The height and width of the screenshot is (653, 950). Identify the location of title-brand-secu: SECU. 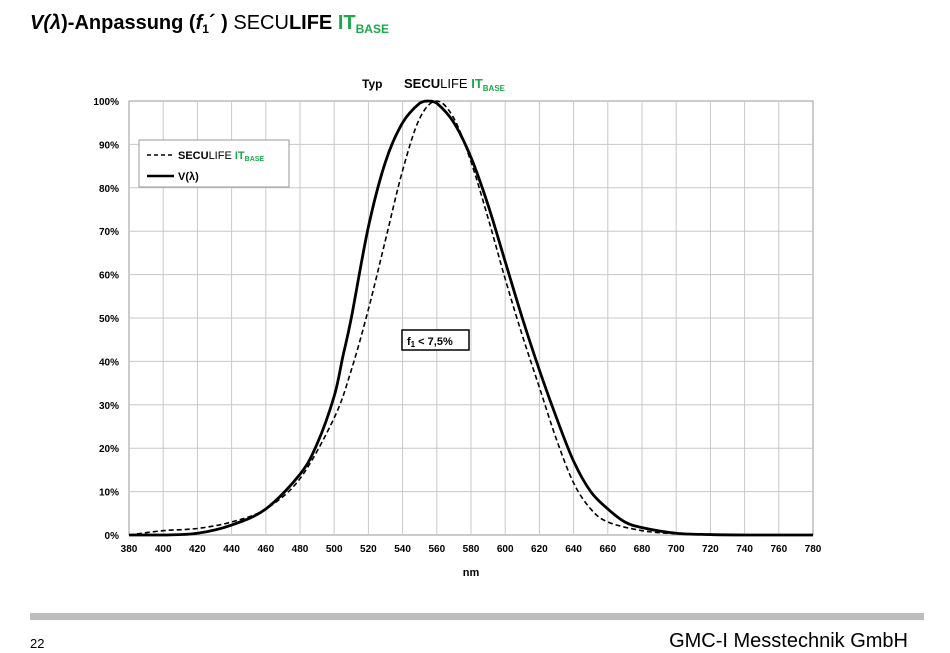
(261, 23).